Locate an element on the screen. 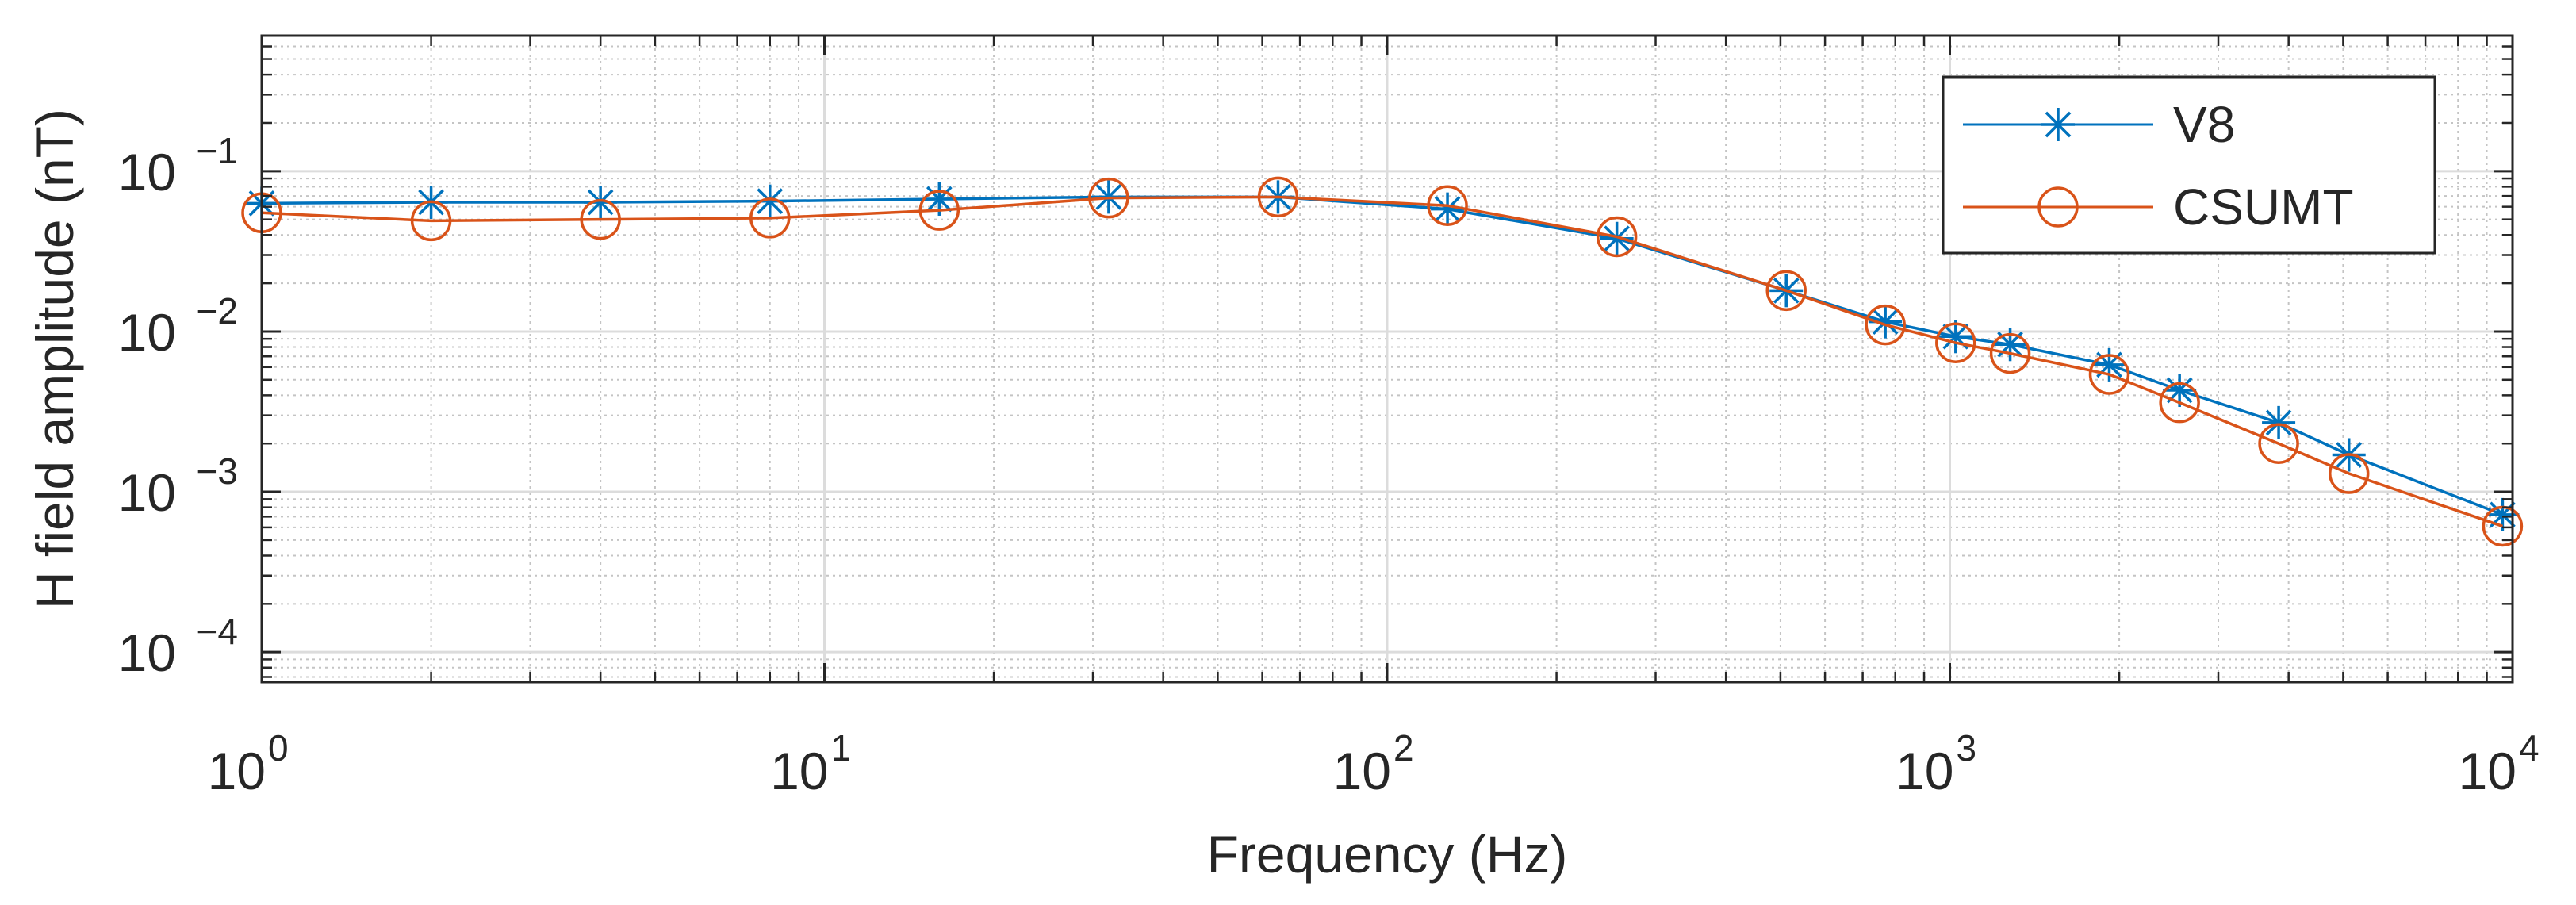 The image size is (2576, 905). legend-circle is located at coordinates (2058, 207).